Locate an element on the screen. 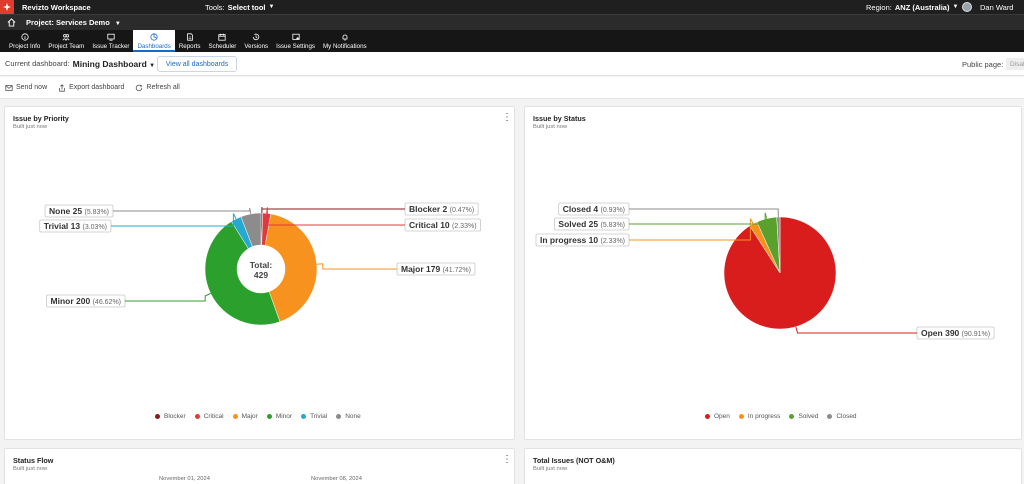 The image size is (1024, 484). tab-project-team: Project Team is located at coordinates (66, 41).